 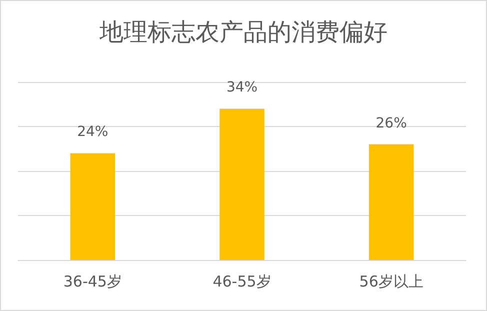 I want to click on x-tick-label: 46-55岁, so click(x=242, y=281).